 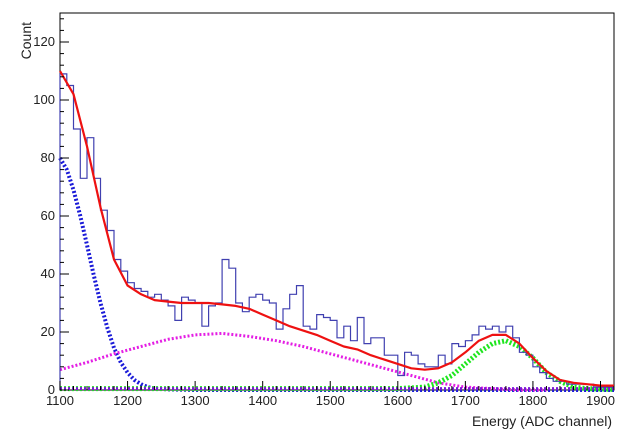 I want to click on x-tick-label: 1700, so click(x=465, y=400).